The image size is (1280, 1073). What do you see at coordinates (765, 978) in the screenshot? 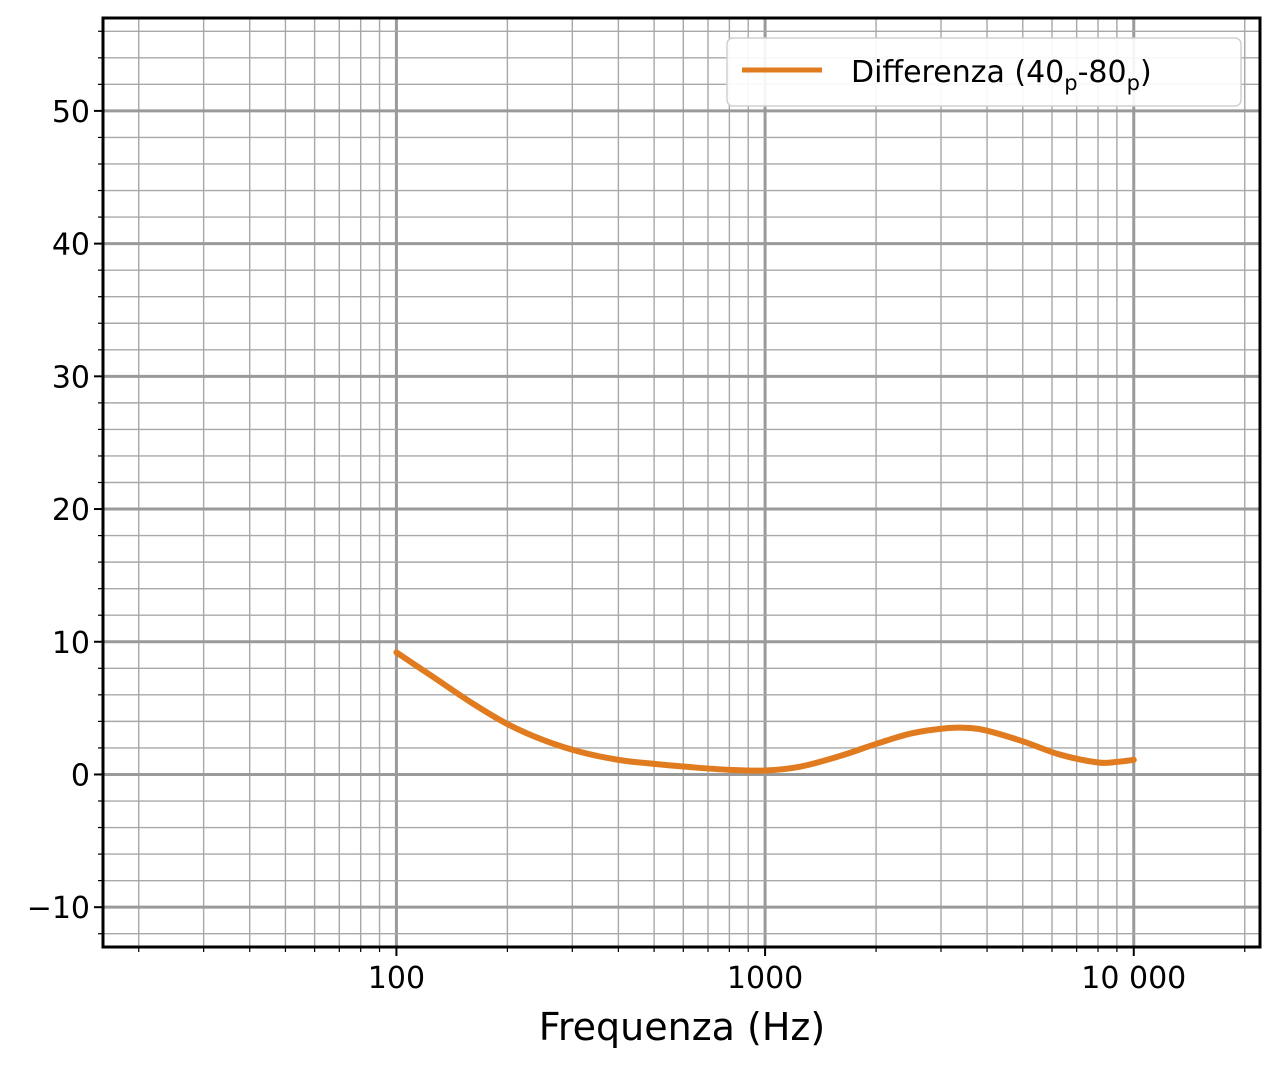
I see `x-tick-label: 1000` at bounding box center [765, 978].